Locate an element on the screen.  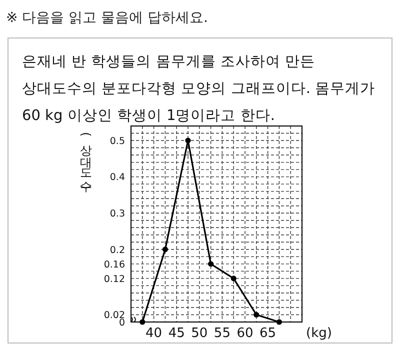
x-tick-label: 40 is located at coordinates (154, 333).